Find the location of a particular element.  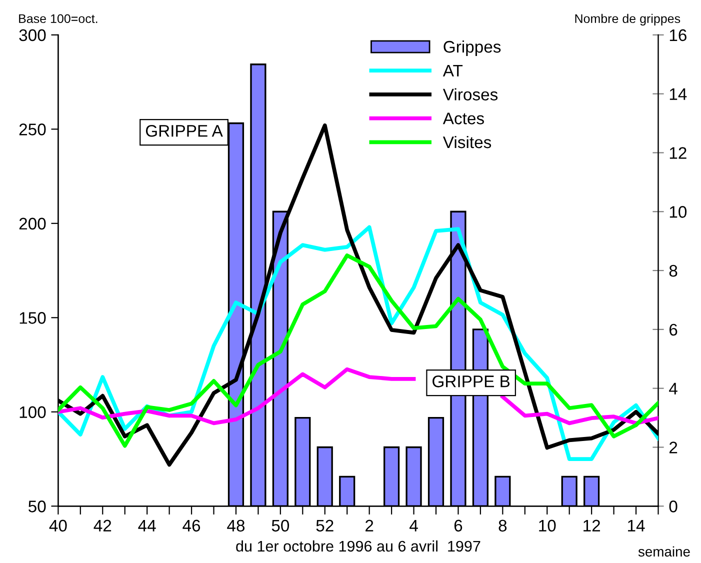

x-tick-label: 46 is located at coordinates (191, 526).